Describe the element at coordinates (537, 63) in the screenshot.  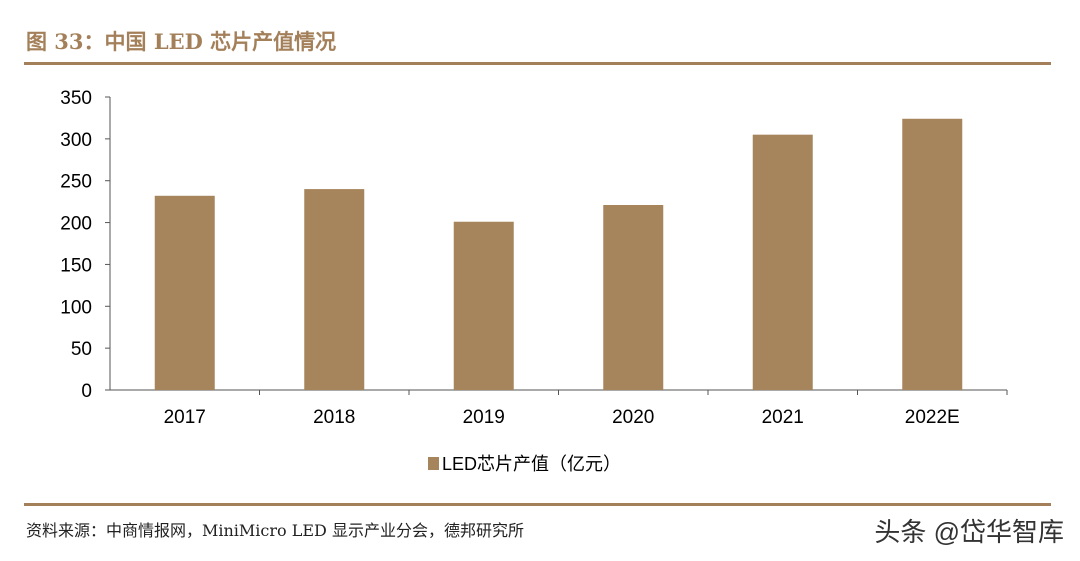
I see `top-divider` at that location.